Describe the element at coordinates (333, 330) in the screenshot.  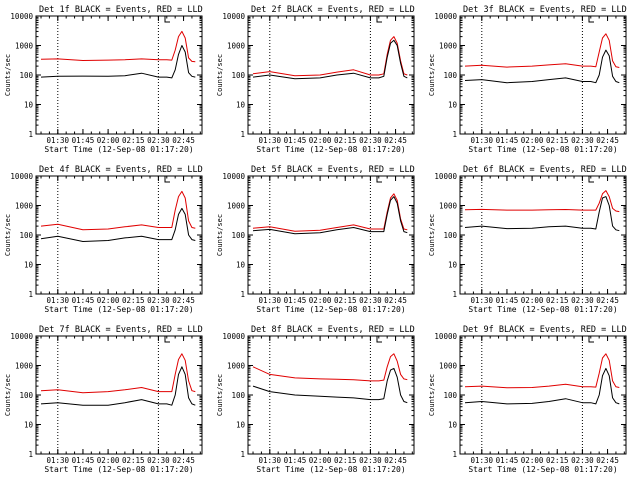
I see `panel-title: Det 8f BLACK = Events, RED = LLD` at that location.